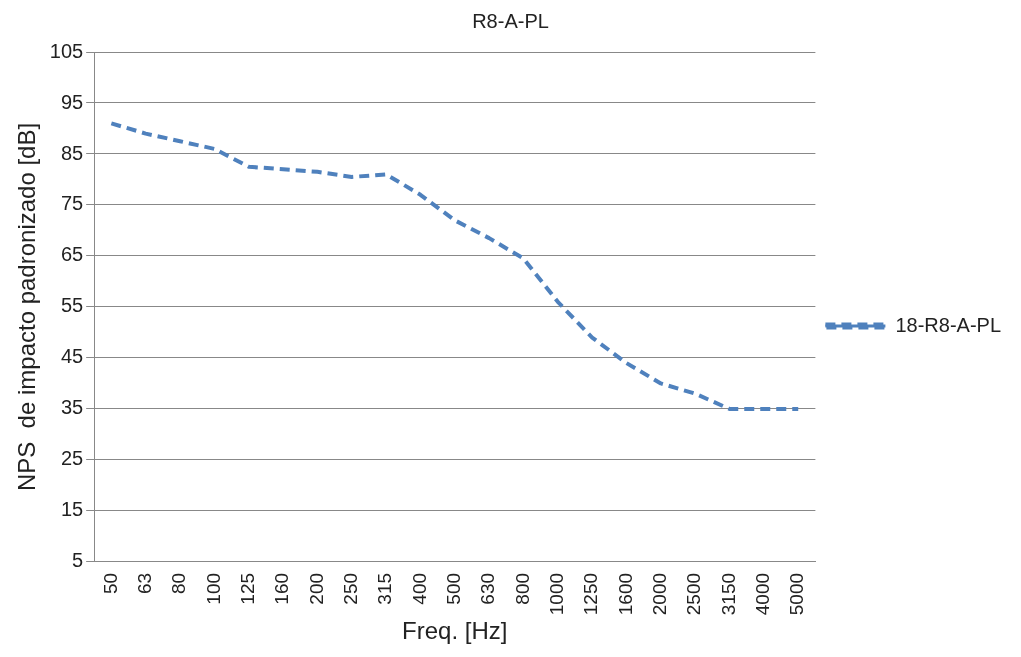  Describe the element at coordinates (247, 588) in the screenshot. I see `x-tick-label: 125` at that location.